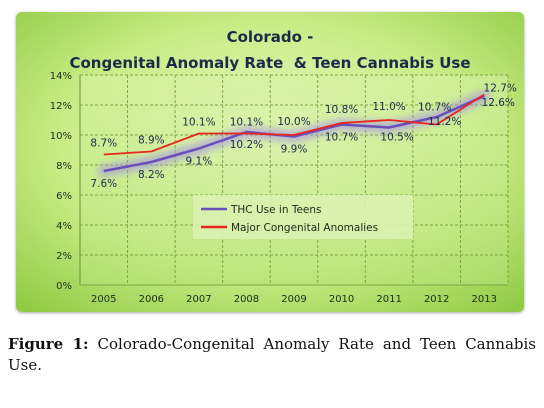 Image resolution: width=544 pixels, height=408 pixels. Describe the element at coordinates (103, 299) in the screenshot. I see `x-tick-label: 2005` at that location.